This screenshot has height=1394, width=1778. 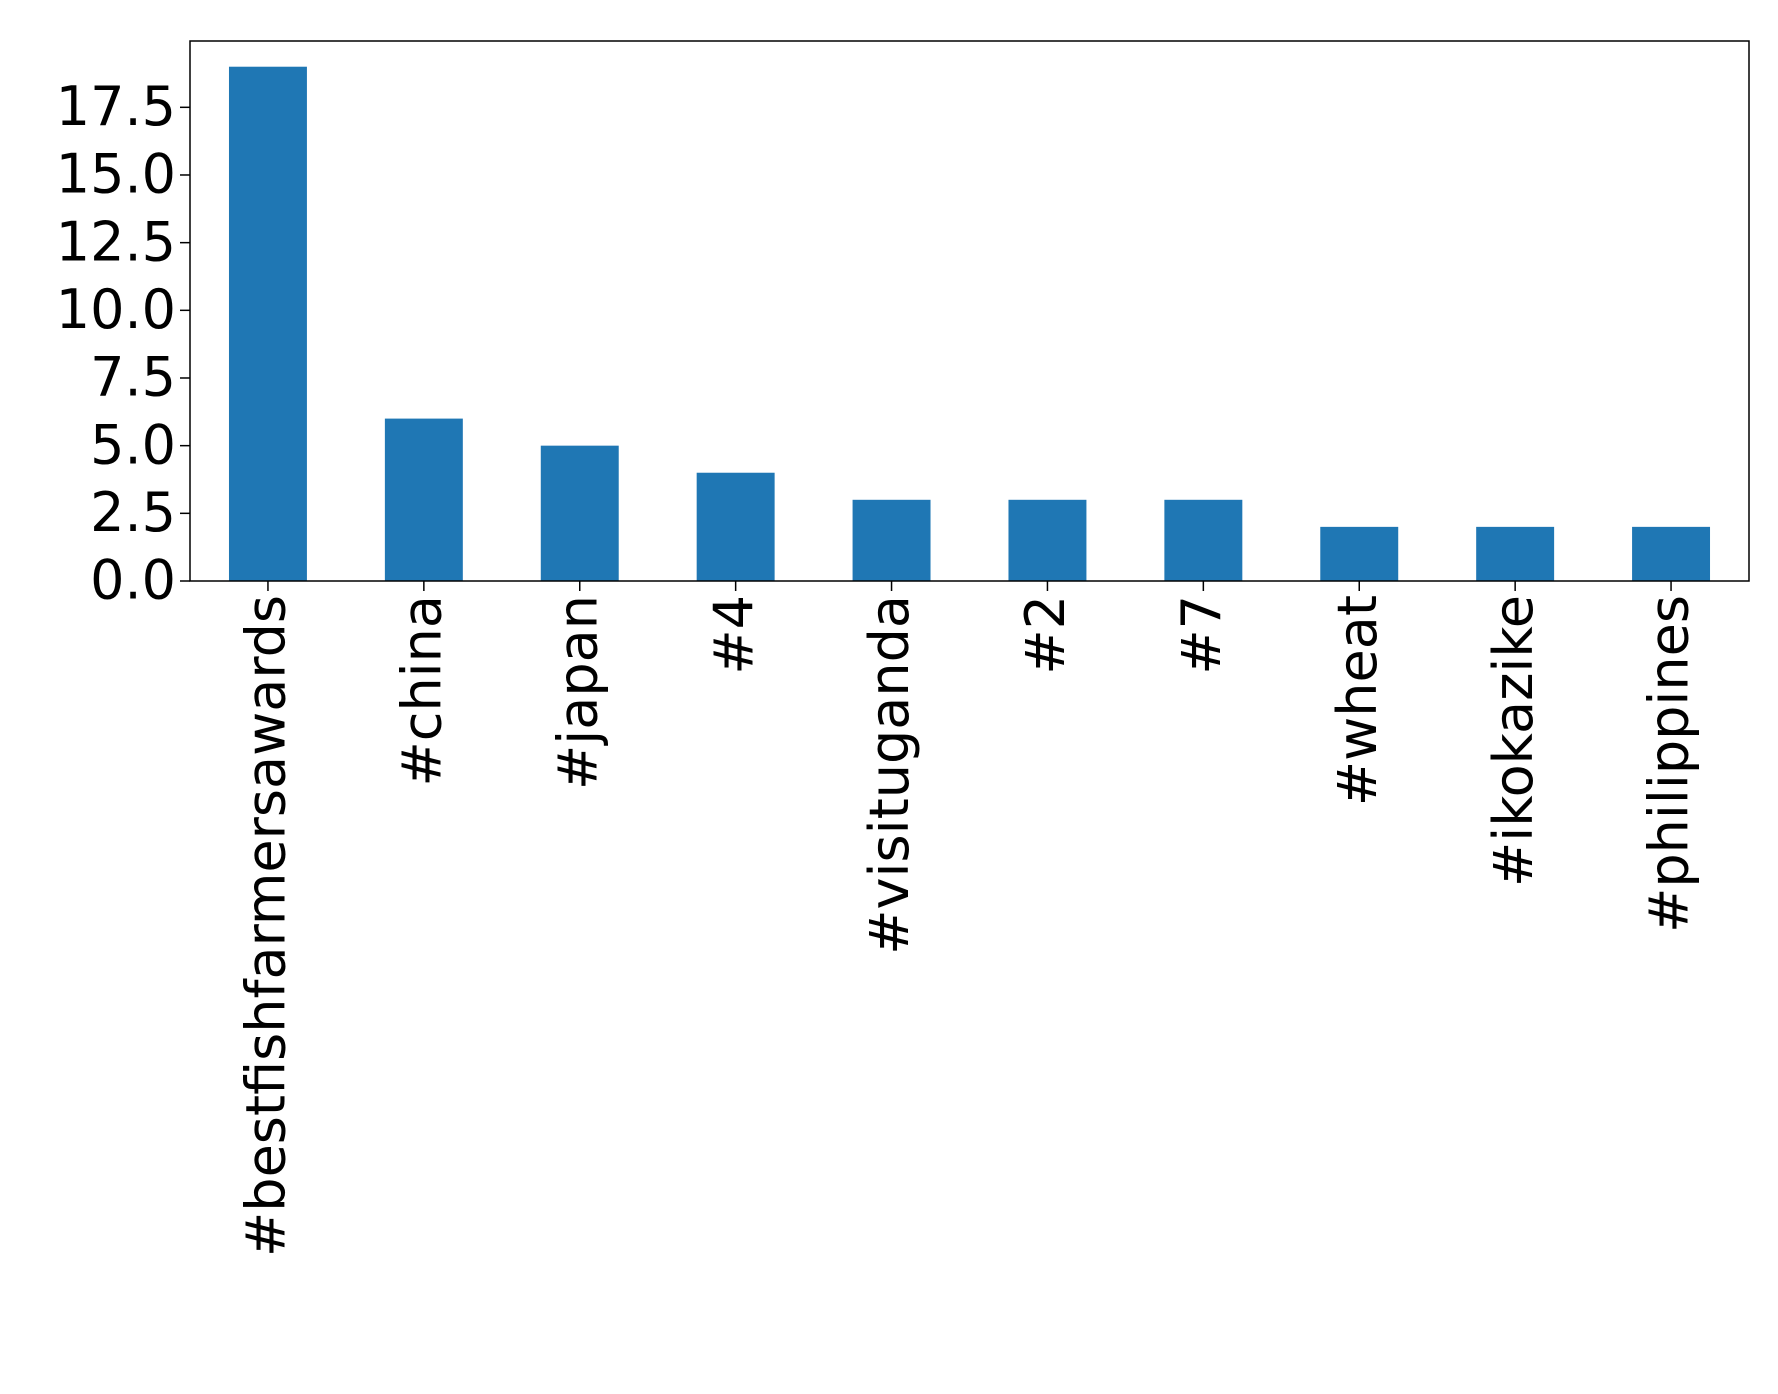 What do you see at coordinates (133, 377) in the screenshot?
I see `y-tick-label: 7.5` at bounding box center [133, 377].